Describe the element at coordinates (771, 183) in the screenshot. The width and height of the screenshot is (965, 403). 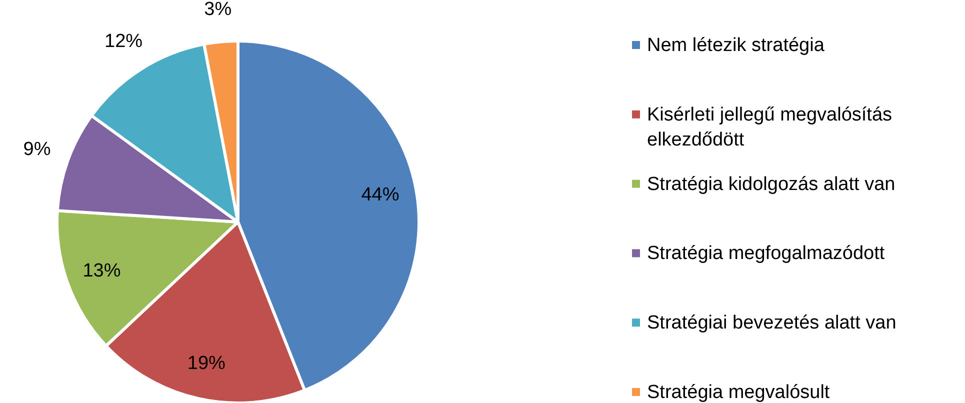
I see `legend-label: Stratégia kidolgozás alatt van` at that location.